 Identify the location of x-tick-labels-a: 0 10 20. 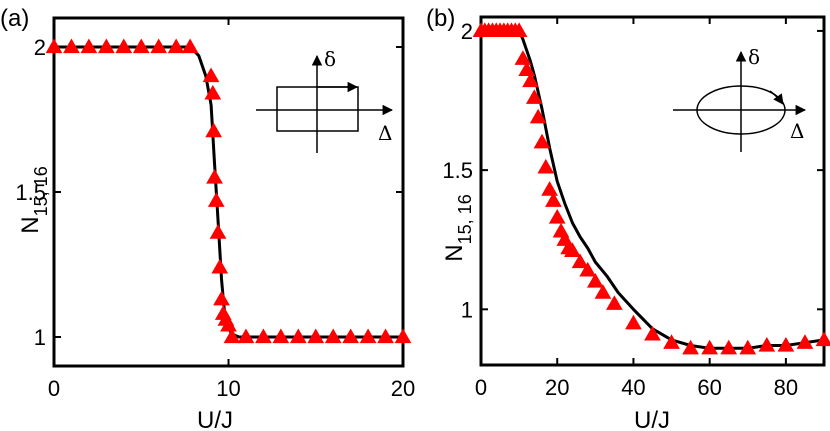
(231, 388).